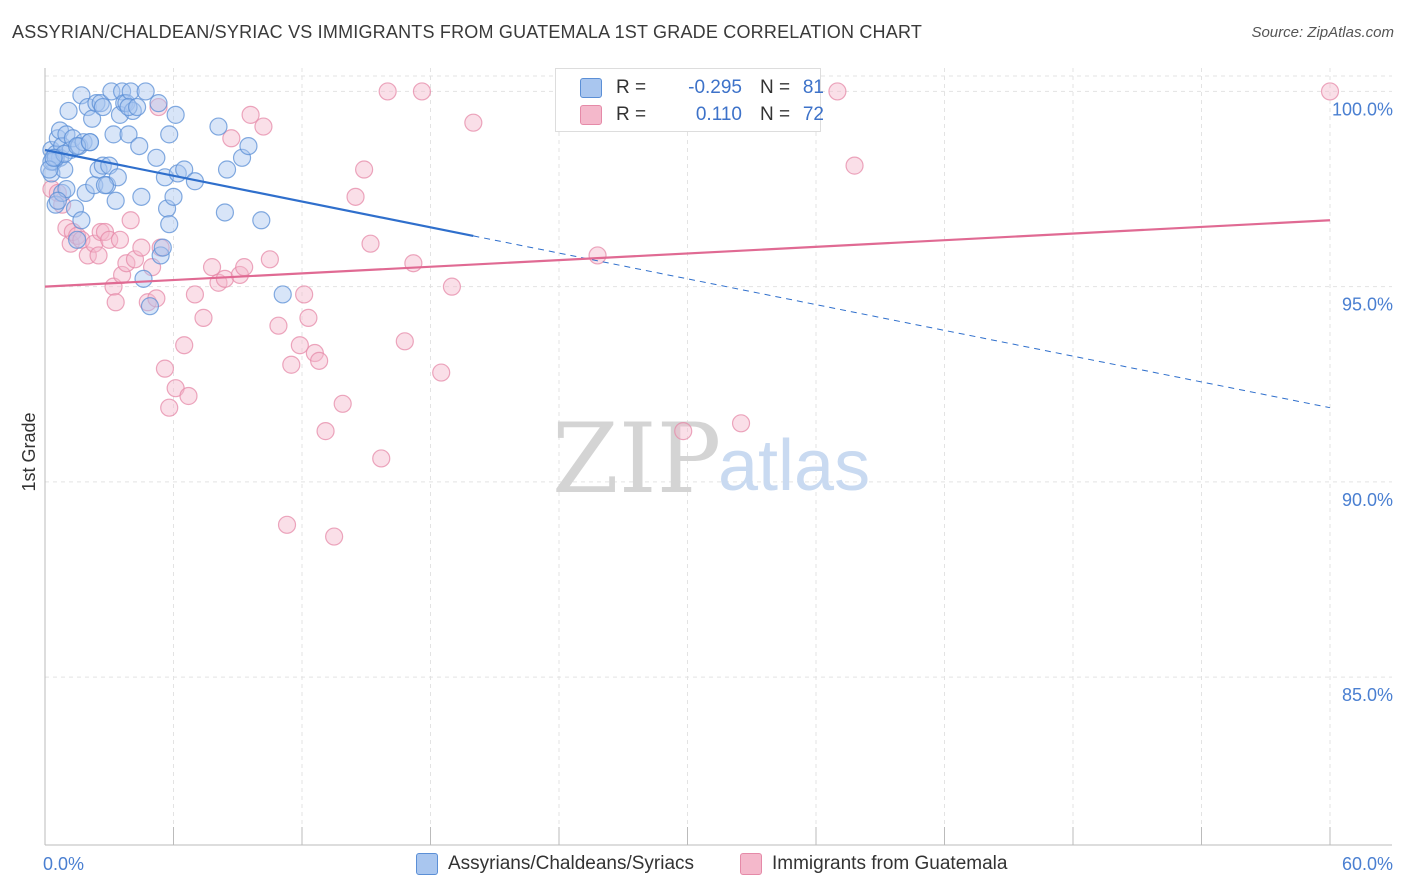  I want to click on series-swatch-pink, so click(751, 864).